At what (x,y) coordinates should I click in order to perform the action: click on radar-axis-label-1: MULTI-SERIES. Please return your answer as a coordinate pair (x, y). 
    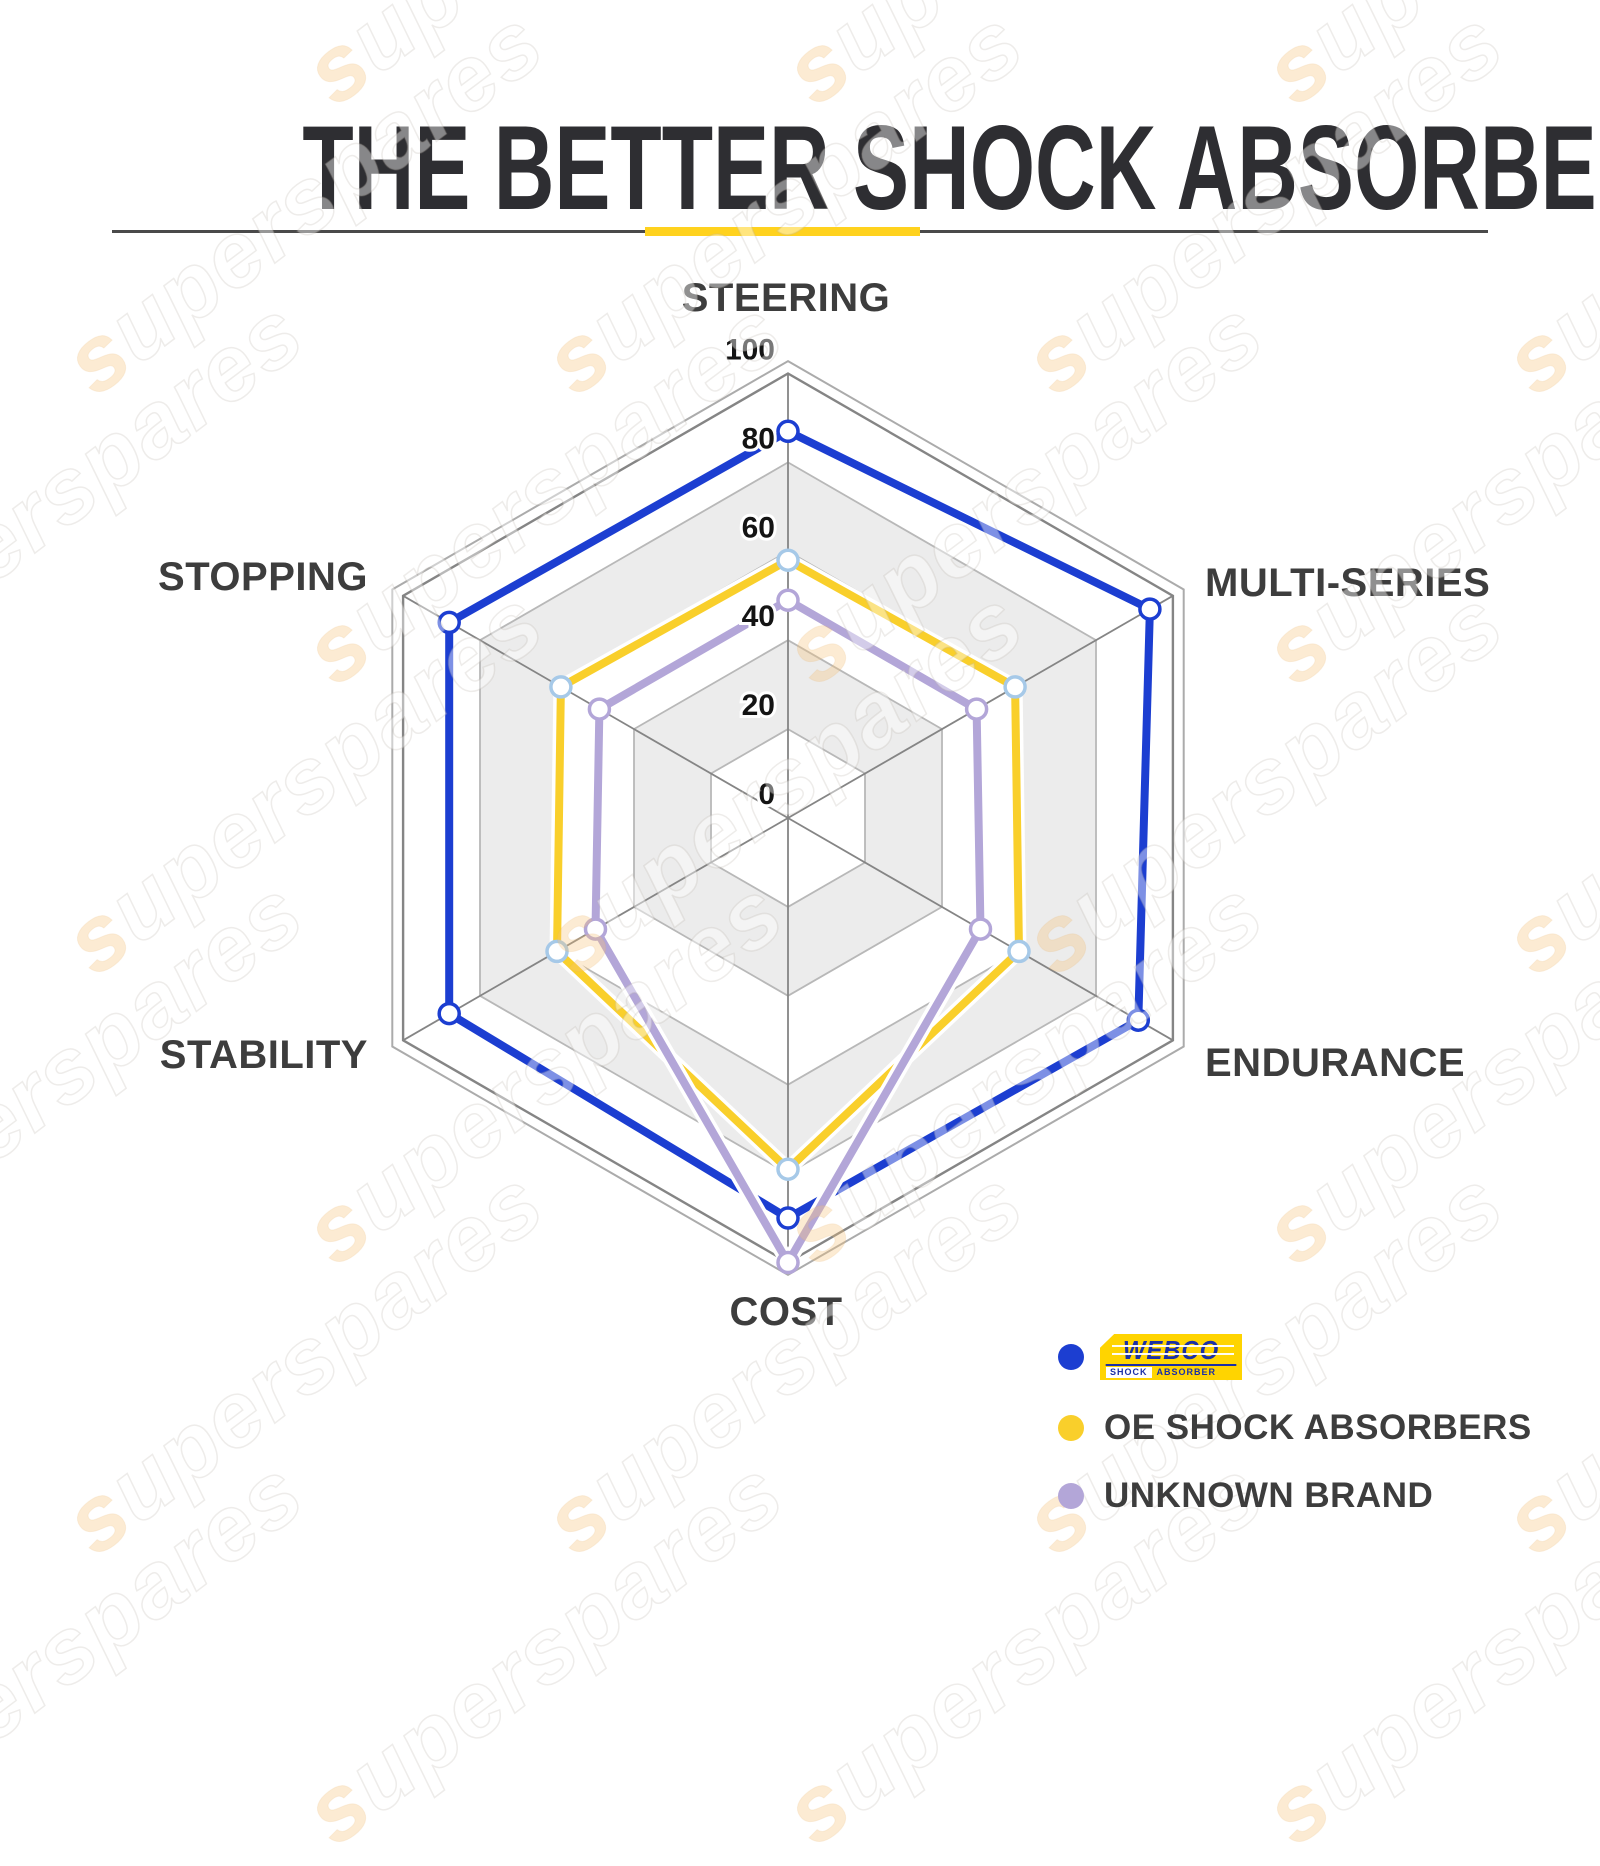
    Looking at the image, I should click on (1347, 583).